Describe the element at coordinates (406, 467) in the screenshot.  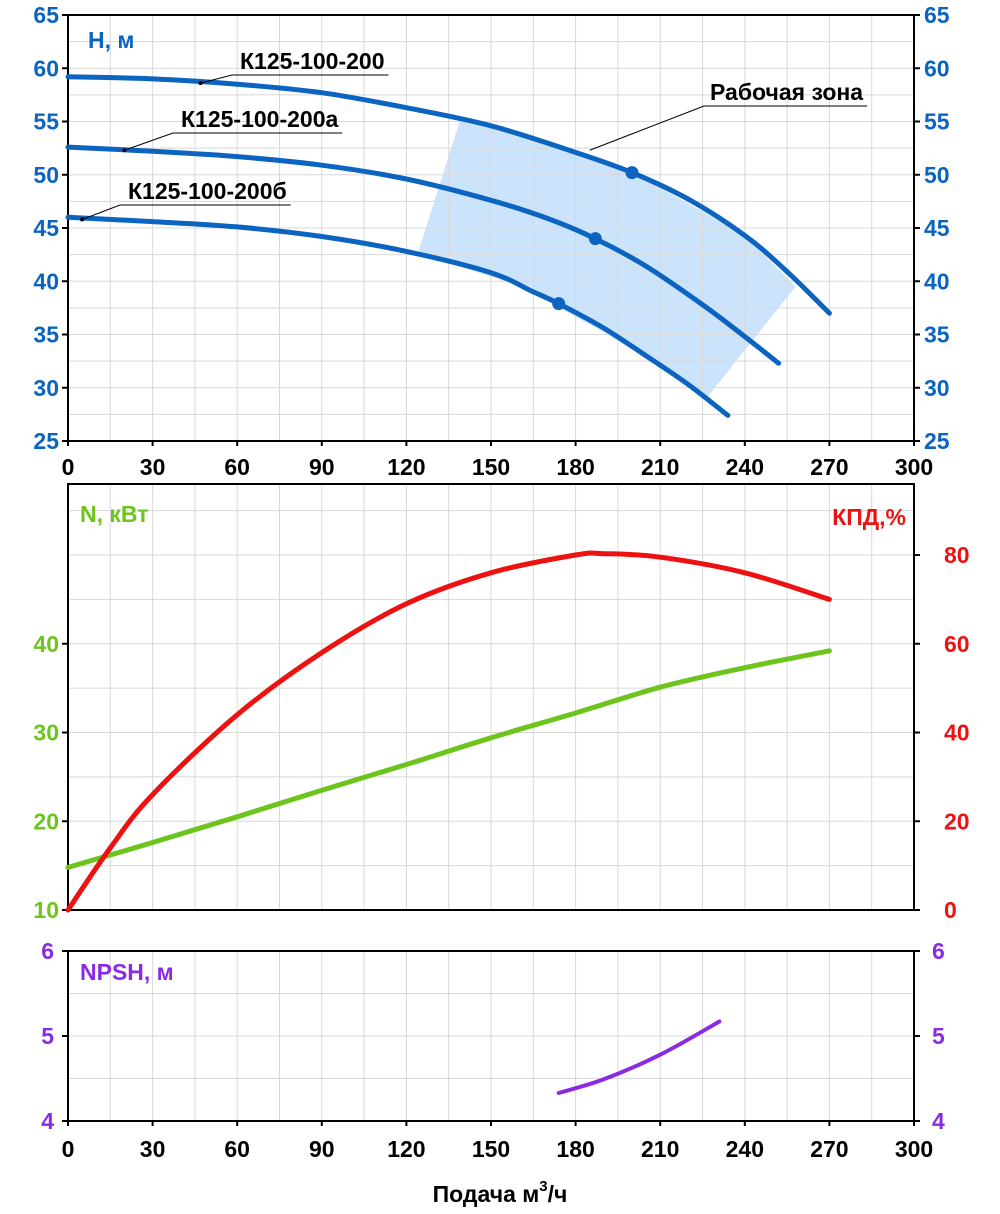
I see `head-x-tick: 120` at that location.